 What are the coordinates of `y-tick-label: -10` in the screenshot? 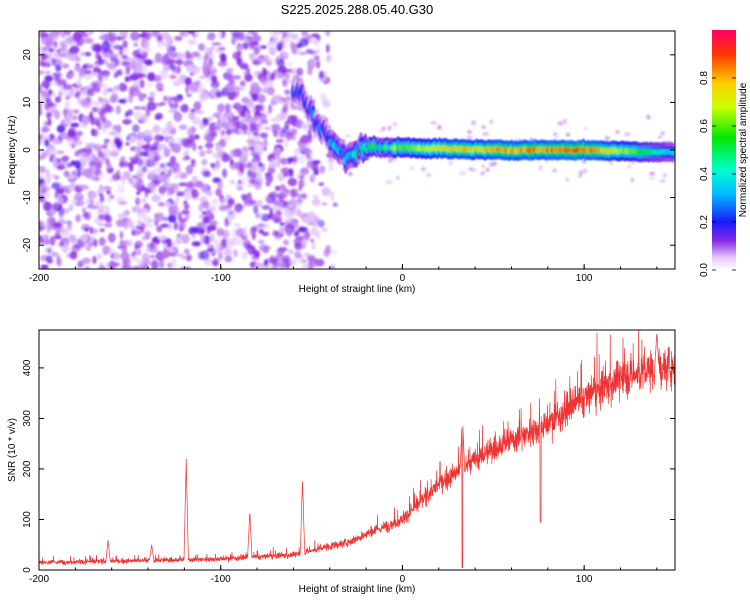 It's located at (27, 197).